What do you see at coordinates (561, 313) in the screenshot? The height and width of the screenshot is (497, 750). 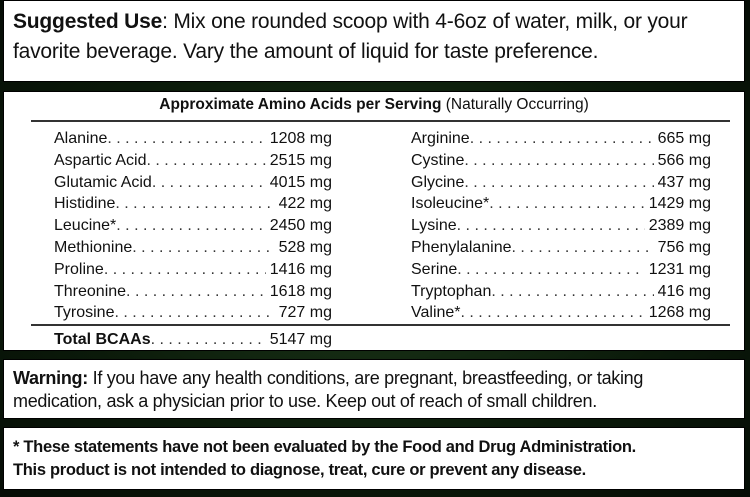 I see `amino-row: Valine* 1268 mg` at bounding box center [561, 313].